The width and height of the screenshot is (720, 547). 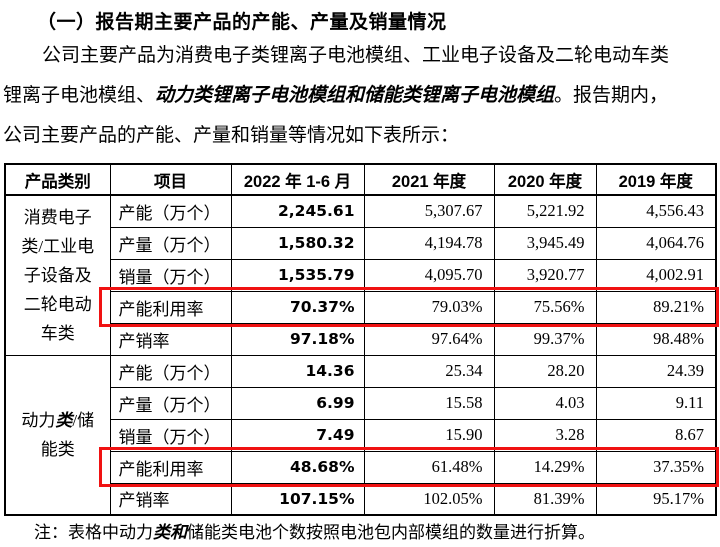 I want to click on value-cell: 15.90, so click(x=429, y=435).